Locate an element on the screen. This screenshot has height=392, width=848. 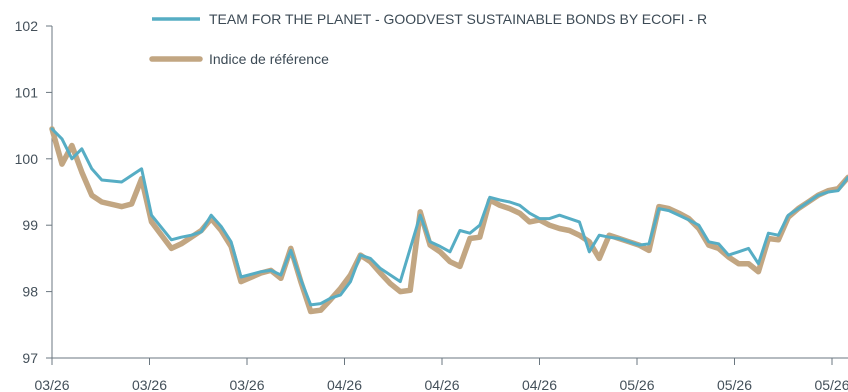
y-tick-label: 100 is located at coordinates (27, 159).